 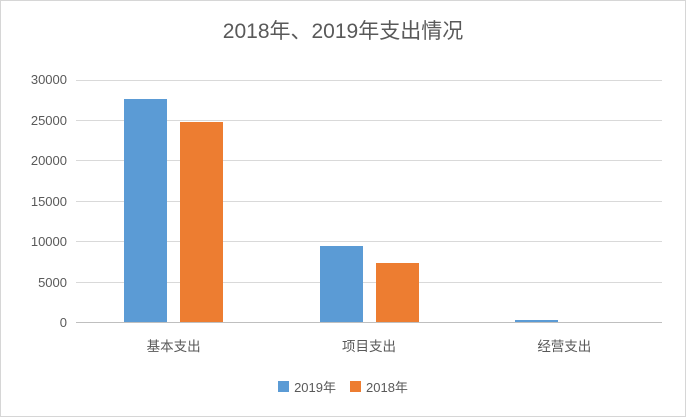 I want to click on x-category-label: 项目支出, so click(x=368, y=346).